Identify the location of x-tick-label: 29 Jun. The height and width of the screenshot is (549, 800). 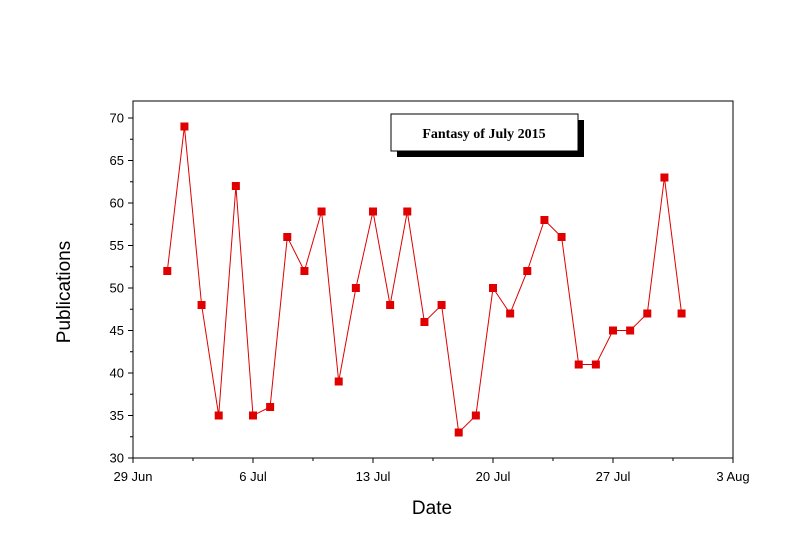
(132, 476).